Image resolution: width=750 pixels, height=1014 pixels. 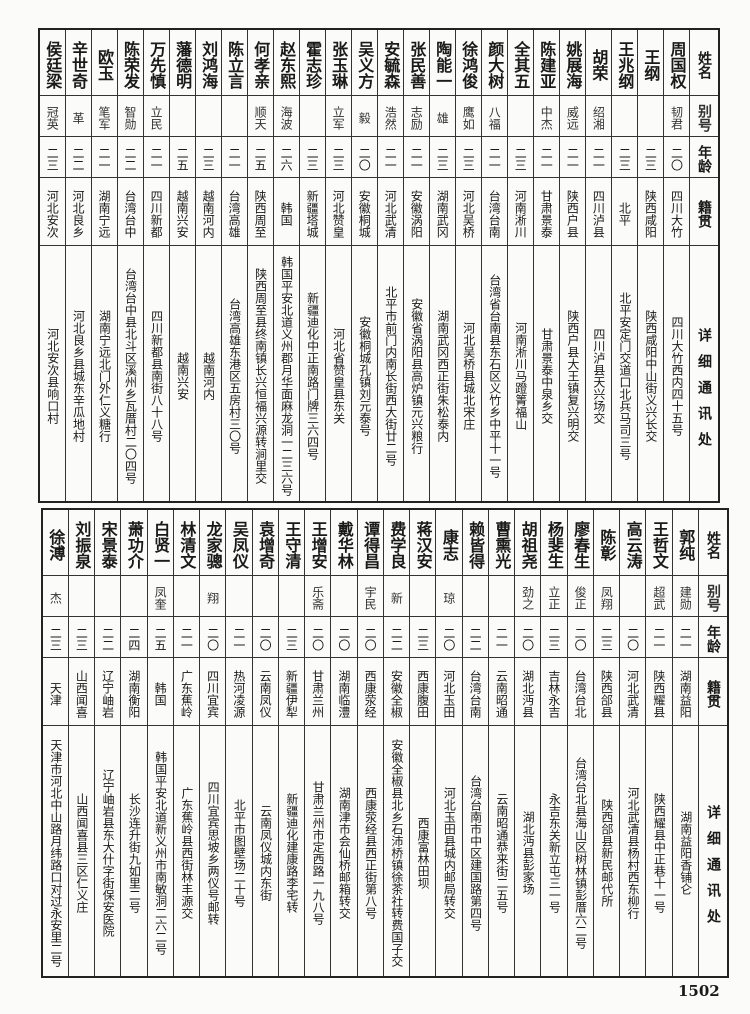 What do you see at coordinates (520, 211) in the screenshot?
I see `cell-origin: 河南淅川` at bounding box center [520, 211].